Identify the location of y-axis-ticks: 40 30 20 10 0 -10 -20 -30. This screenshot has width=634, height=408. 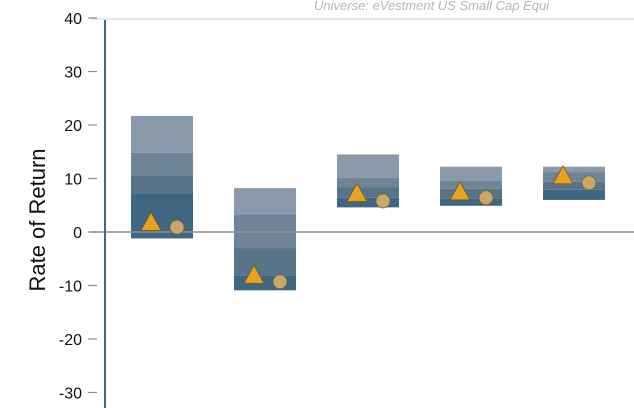
(78, 207).